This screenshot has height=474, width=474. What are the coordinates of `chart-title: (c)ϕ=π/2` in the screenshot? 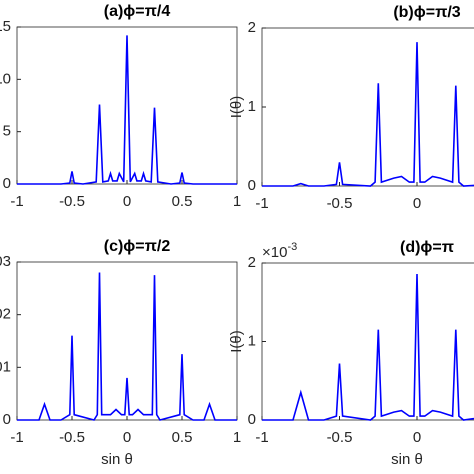 It's located at (137, 246).